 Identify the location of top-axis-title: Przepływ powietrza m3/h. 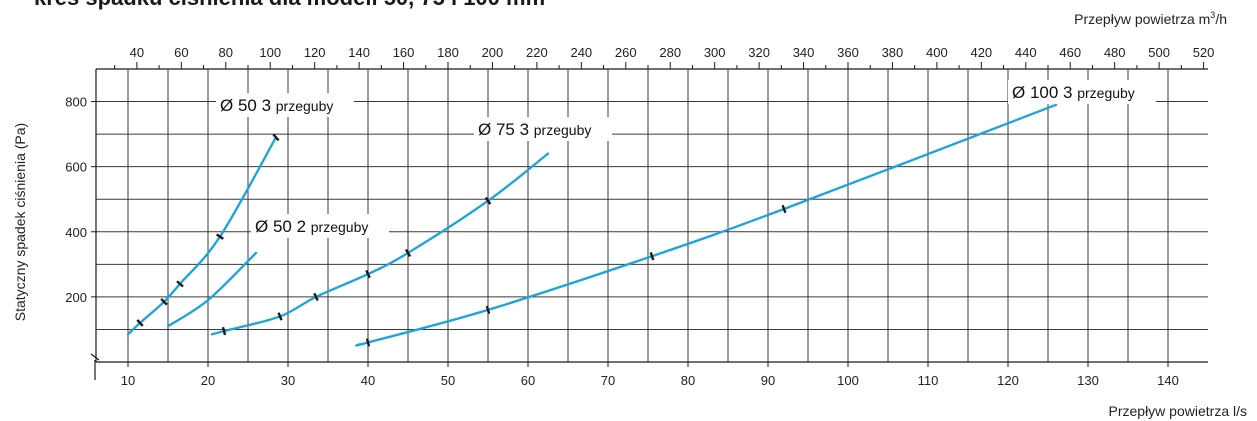
(1150, 18).